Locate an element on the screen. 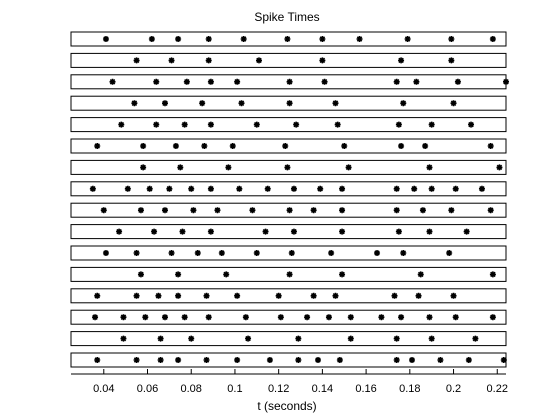 The width and height of the screenshot is (560, 420). x-tick-label: 0.1 is located at coordinates (234, 389).